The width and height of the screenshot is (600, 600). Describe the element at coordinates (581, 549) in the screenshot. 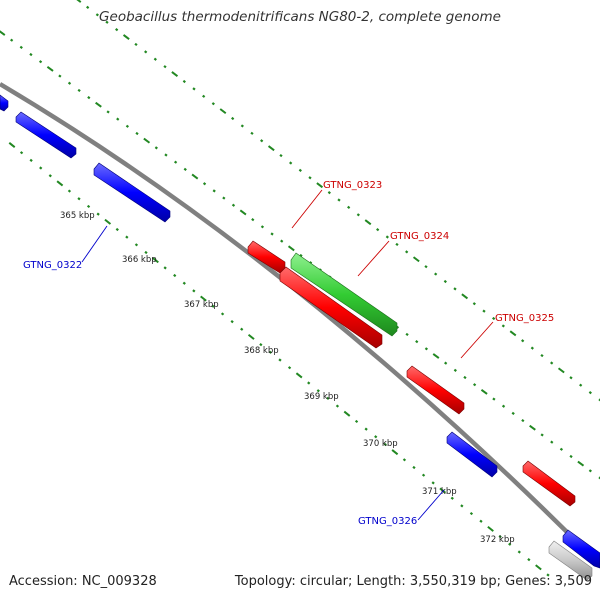

I see `gene-blue-edge` at that location.